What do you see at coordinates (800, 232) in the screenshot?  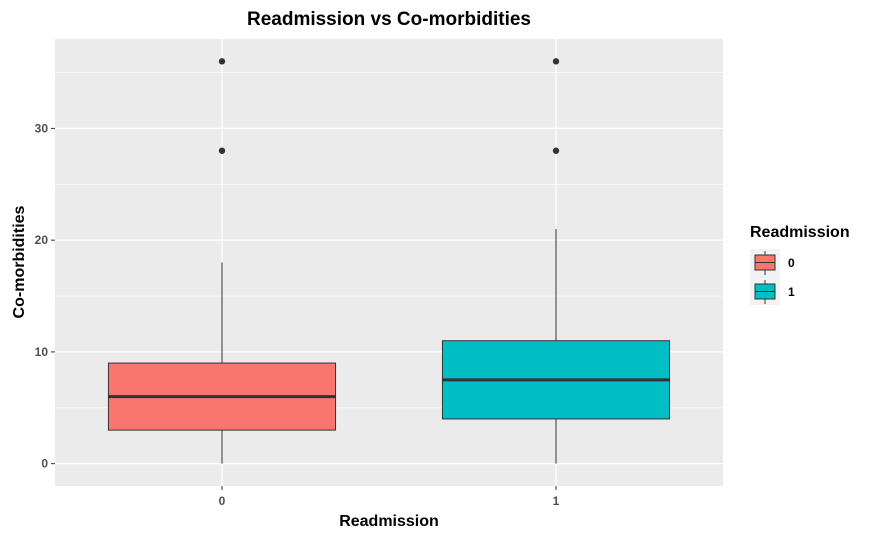 I see `legend-title: Readmission` at bounding box center [800, 232].